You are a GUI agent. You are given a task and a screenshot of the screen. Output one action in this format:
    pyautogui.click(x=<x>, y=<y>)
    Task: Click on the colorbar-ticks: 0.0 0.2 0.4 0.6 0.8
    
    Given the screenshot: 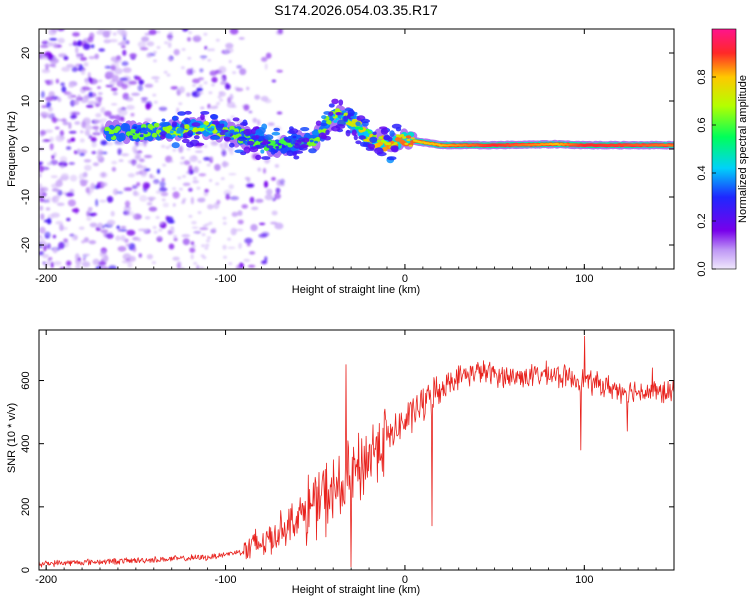 What is the action you would take?
    pyautogui.click(x=706, y=173)
    